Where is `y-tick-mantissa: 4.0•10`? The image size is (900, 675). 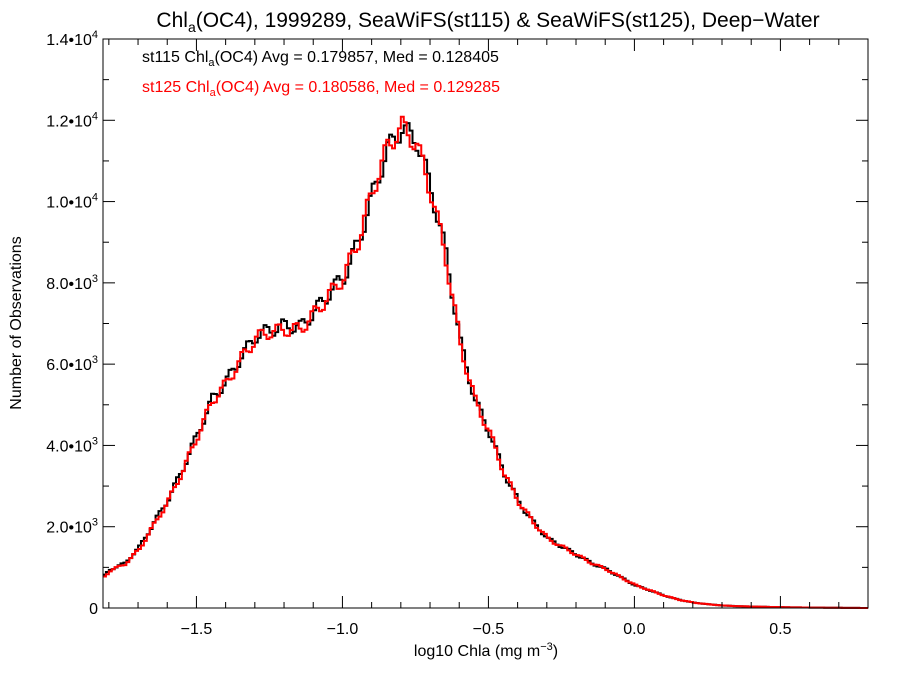
y-tick-mantissa: 4.0•10 is located at coordinates (69, 446).